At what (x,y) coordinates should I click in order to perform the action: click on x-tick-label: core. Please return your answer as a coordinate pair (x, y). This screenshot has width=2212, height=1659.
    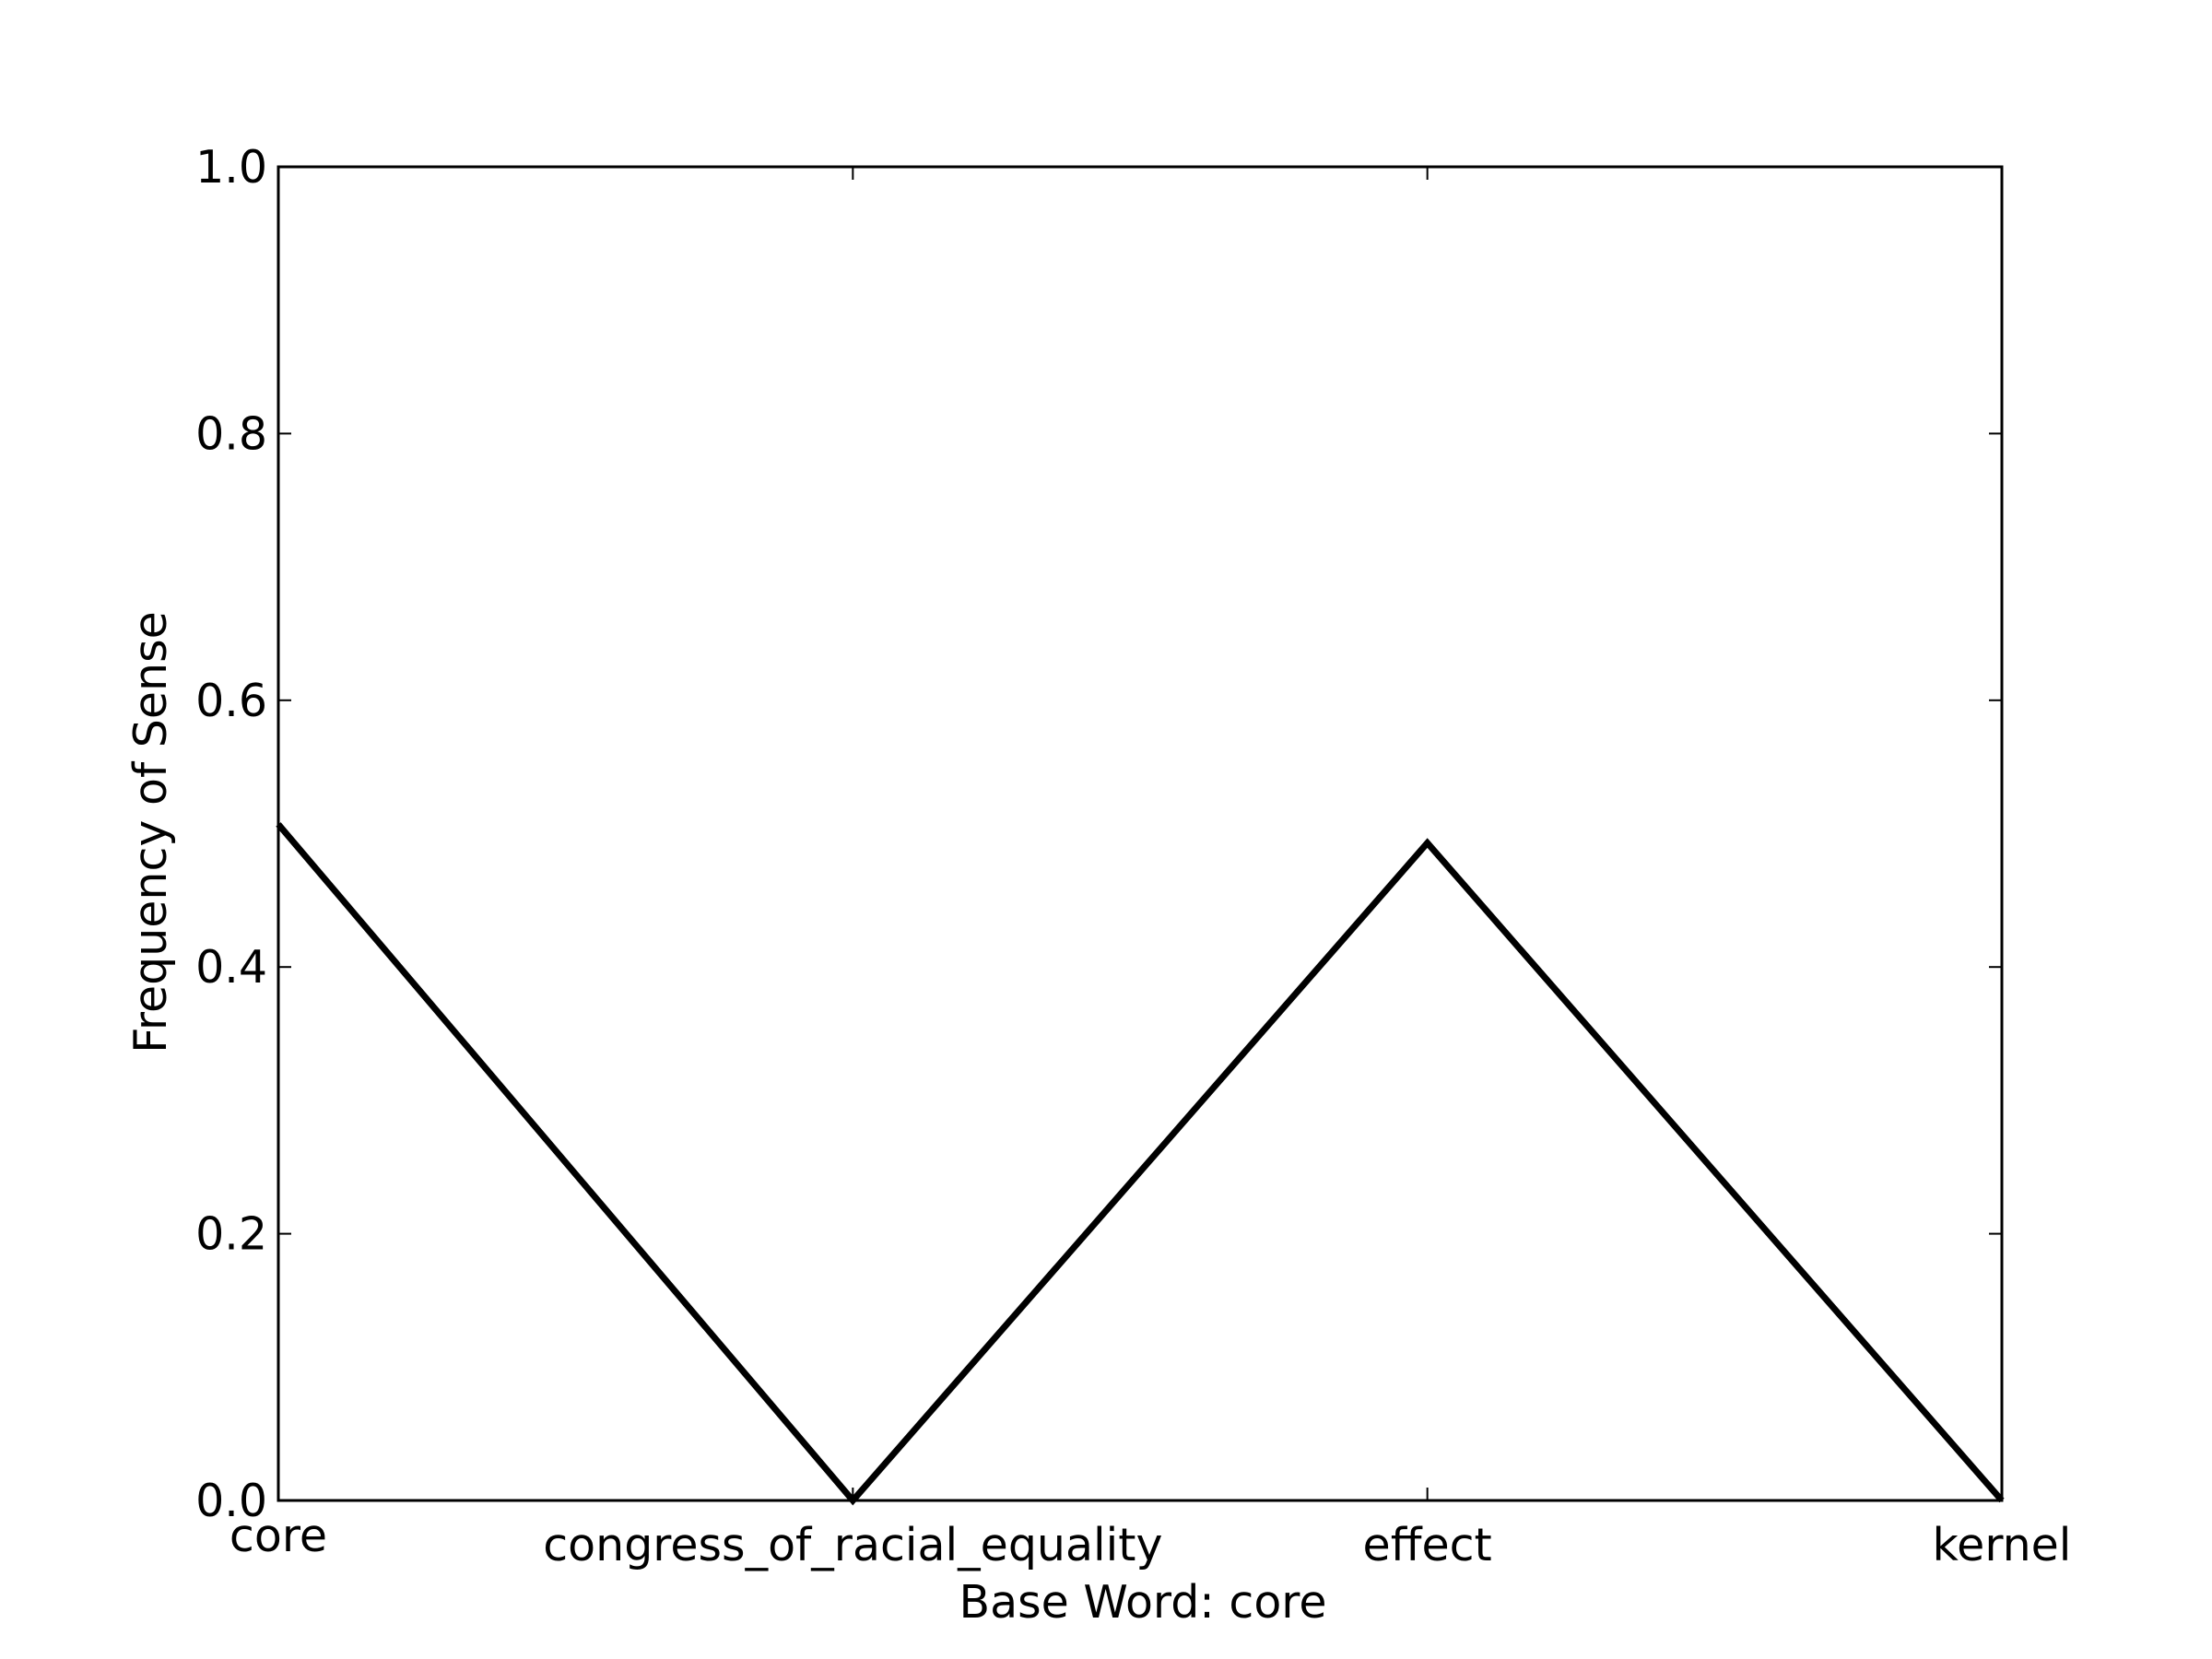
    Looking at the image, I should click on (278, 1536).